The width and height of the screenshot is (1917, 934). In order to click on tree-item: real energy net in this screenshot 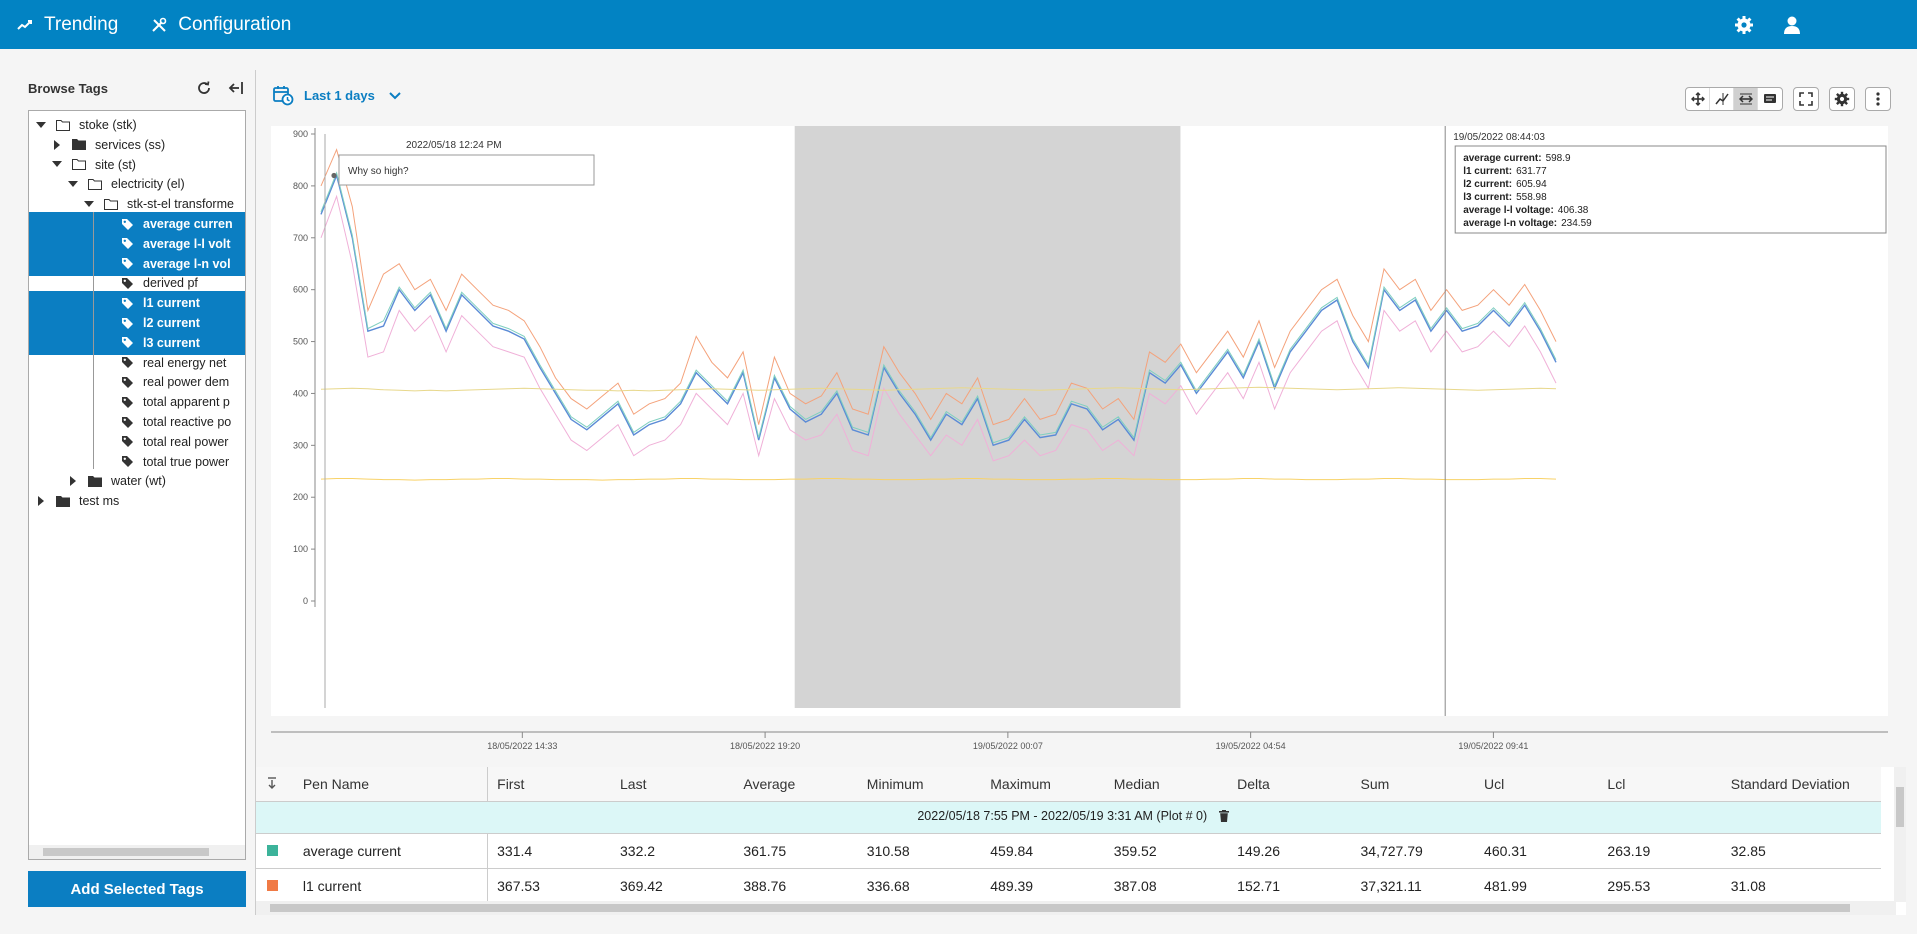, I will do `click(137, 363)`.